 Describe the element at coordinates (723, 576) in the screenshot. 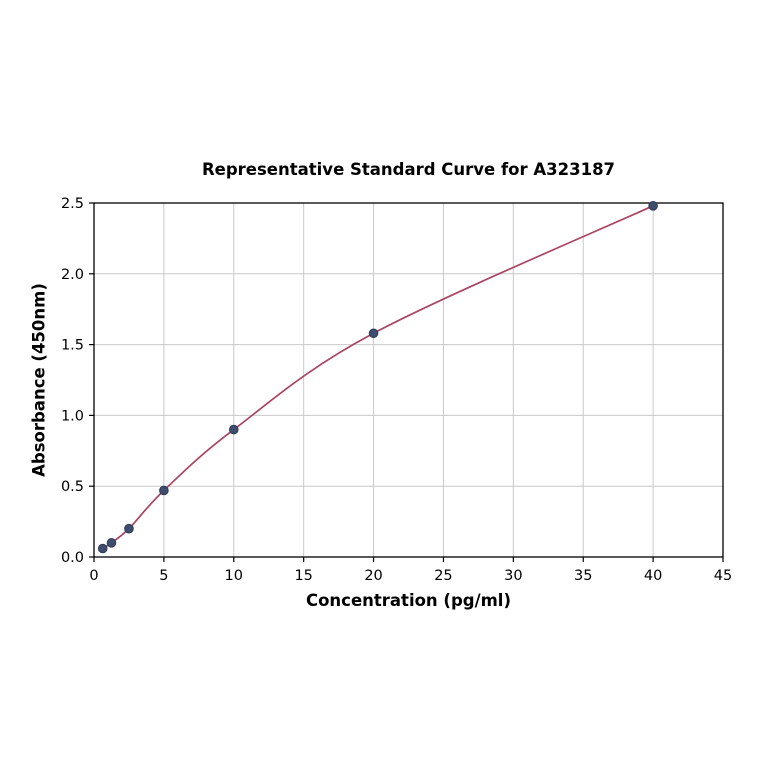

I see `x-tick-label: 45` at that location.